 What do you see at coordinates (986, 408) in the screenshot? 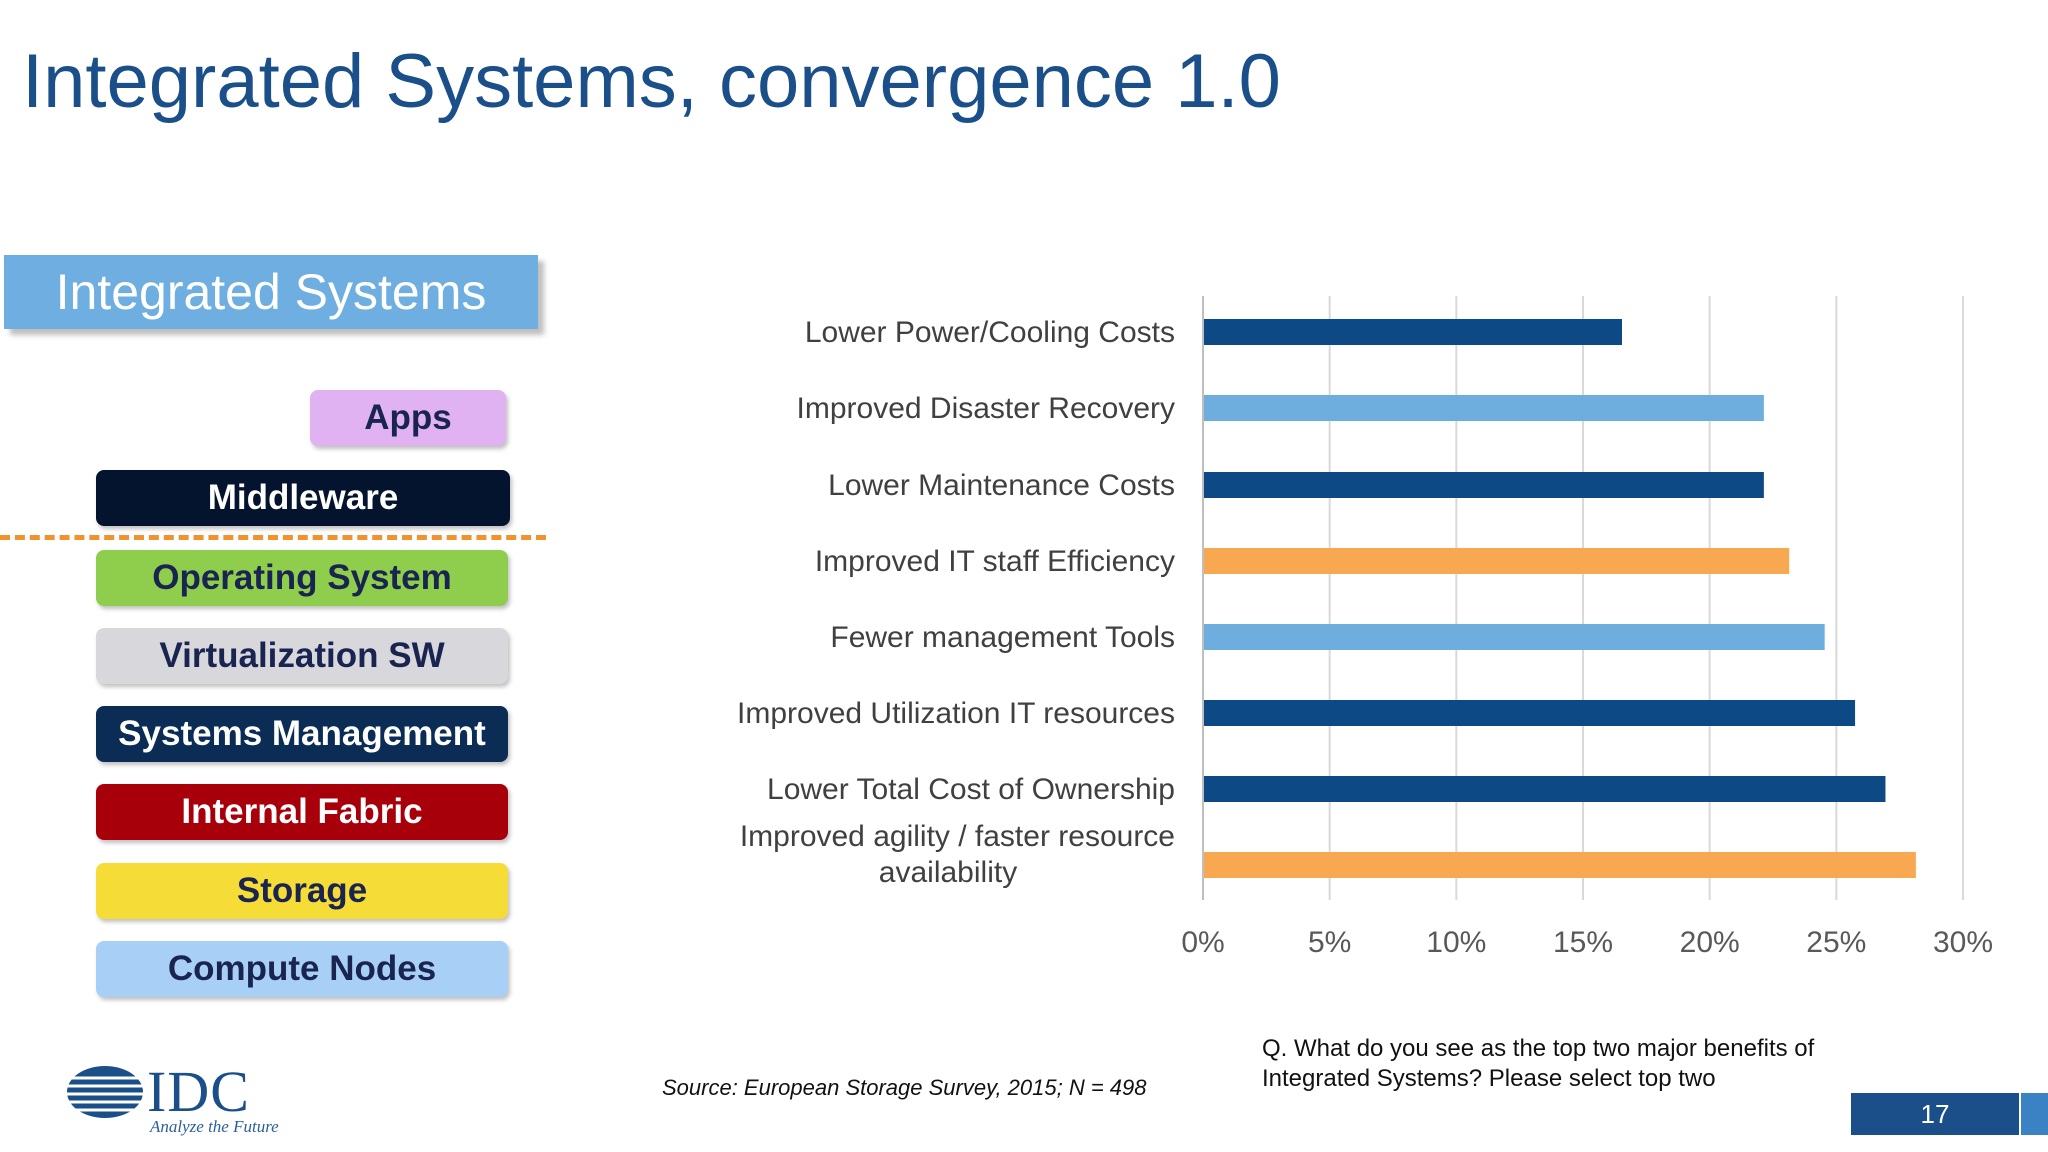
I see `category-label: Improved Disaster Recovery` at bounding box center [986, 408].